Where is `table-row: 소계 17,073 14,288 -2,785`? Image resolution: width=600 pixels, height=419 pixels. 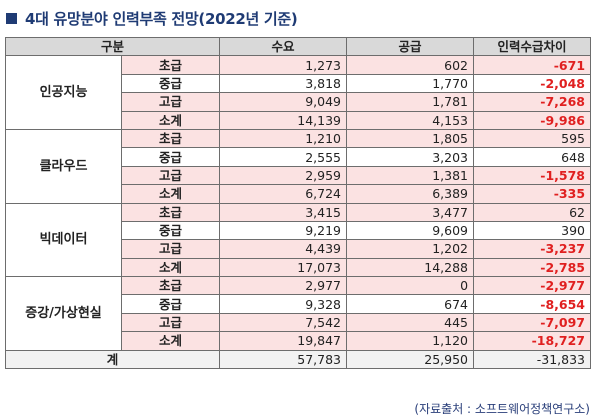 table-row: 소계 17,073 14,288 -2,785 is located at coordinates (299, 267).